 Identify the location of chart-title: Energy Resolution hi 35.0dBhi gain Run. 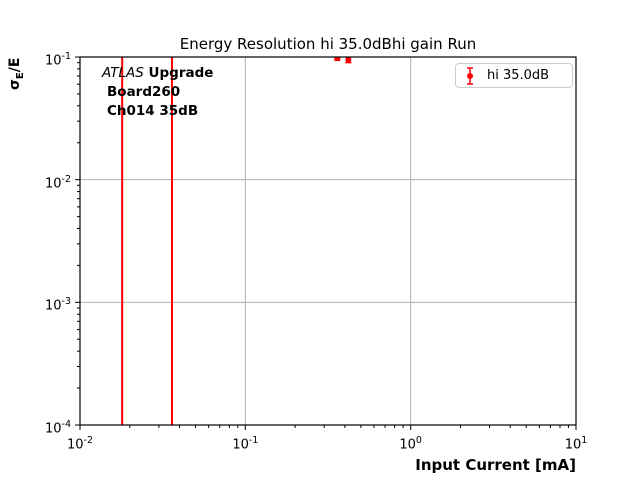
(328, 44).